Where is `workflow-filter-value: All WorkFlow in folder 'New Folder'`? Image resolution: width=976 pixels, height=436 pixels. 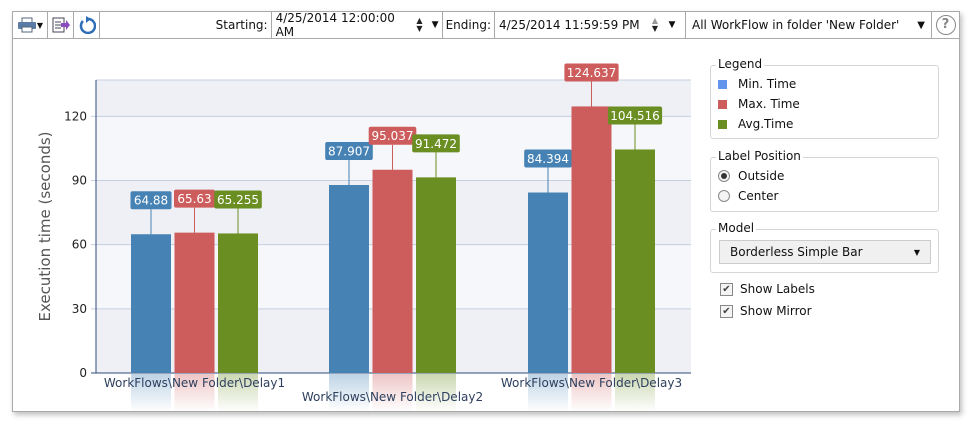 workflow-filter-value: All WorkFlow in folder 'New Folder' is located at coordinates (796, 25).